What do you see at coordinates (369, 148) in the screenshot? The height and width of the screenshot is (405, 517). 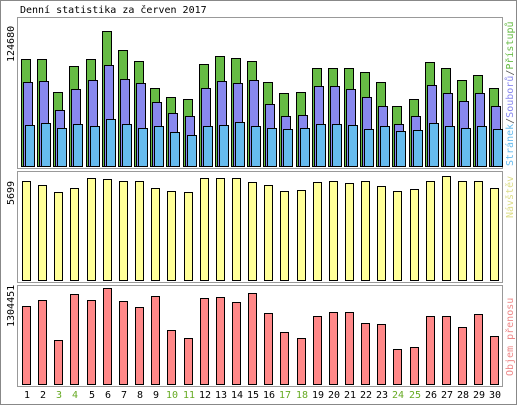 I see `bar-hits-Stránek-22` at bounding box center [369, 148].